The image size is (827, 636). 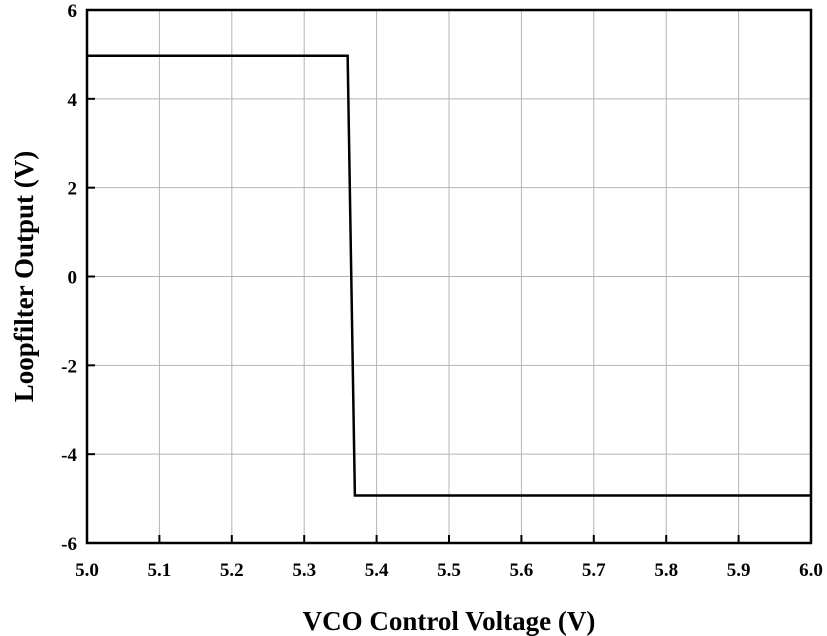 I want to click on y-axis-title: Loopfilter Output (V), so click(x=24, y=277).